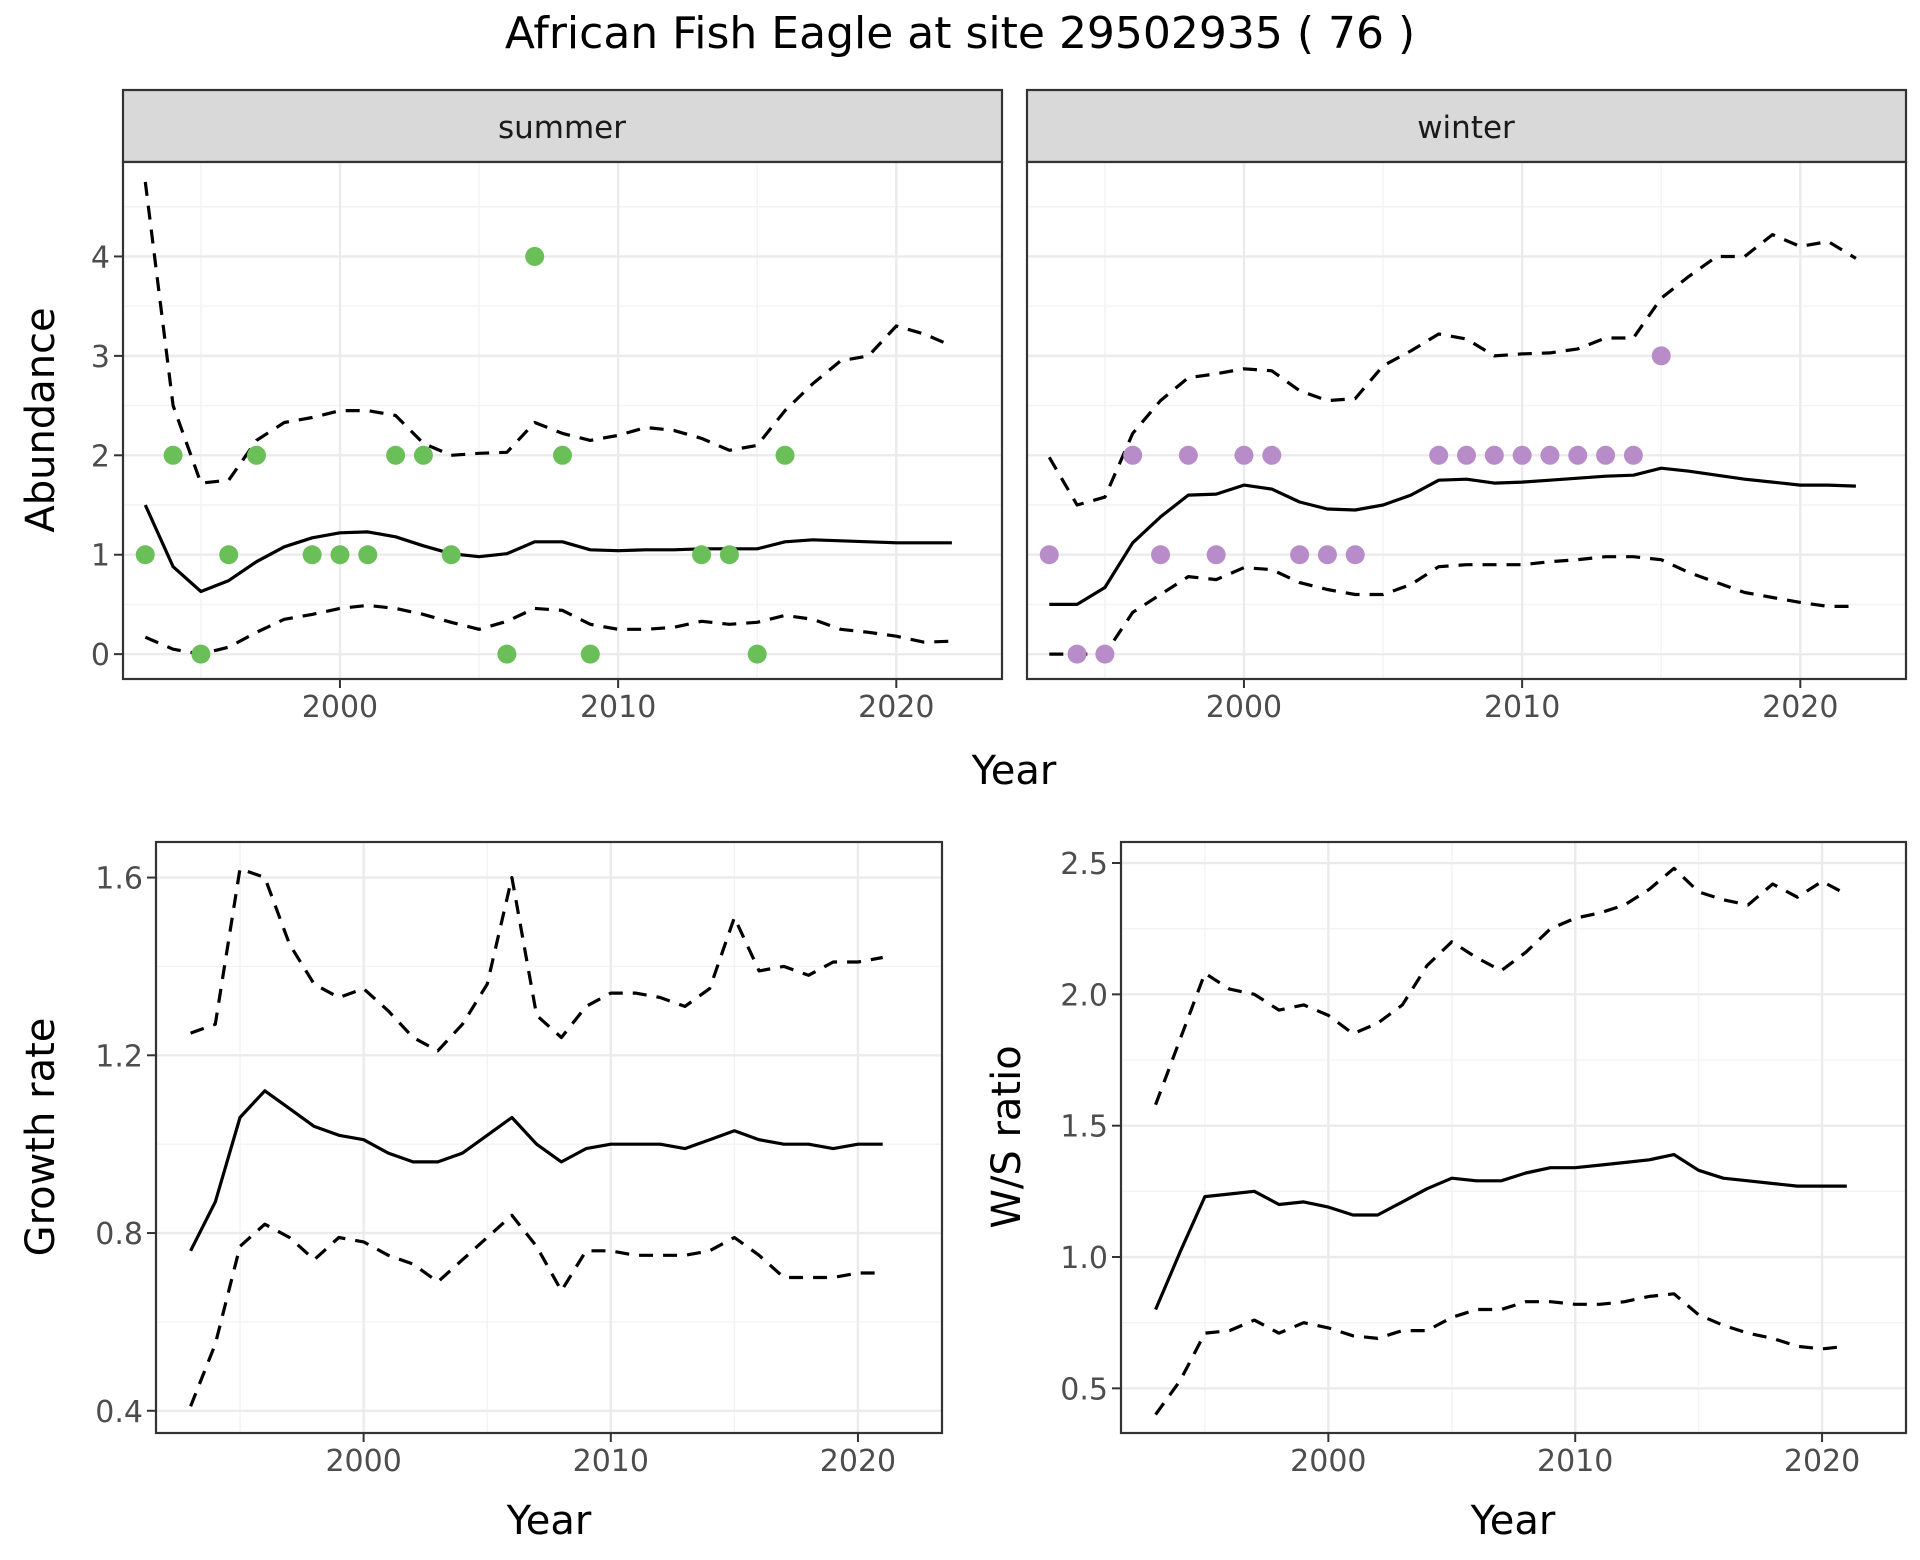 The height and width of the screenshot is (1560, 1920). What do you see at coordinates (100, 655) in the screenshot?
I see `y-tick-label: 0` at bounding box center [100, 655].